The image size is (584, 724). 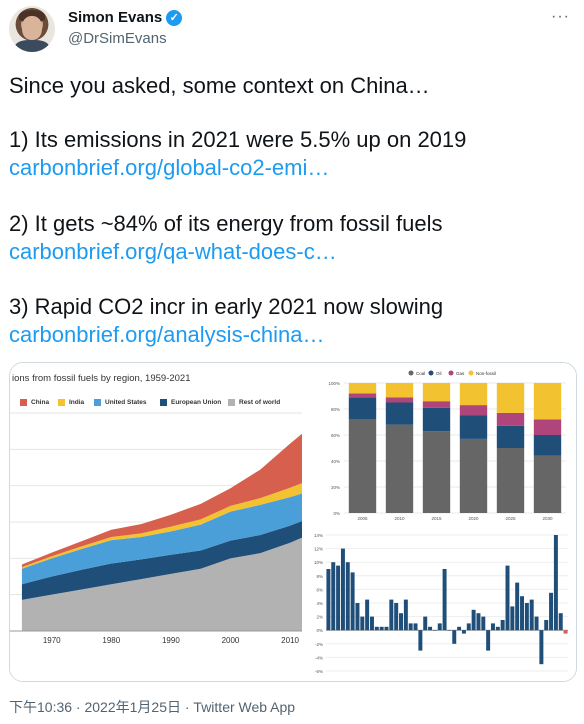 I want to click on legend-united-states: United States, so click(x=120, y=402).